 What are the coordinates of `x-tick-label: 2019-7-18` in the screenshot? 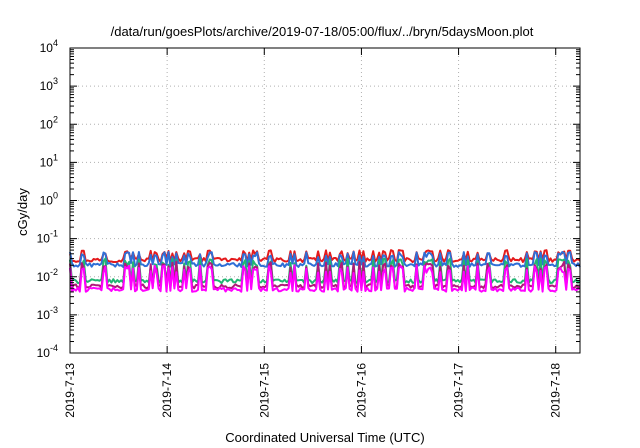 It's located at (556, 390).